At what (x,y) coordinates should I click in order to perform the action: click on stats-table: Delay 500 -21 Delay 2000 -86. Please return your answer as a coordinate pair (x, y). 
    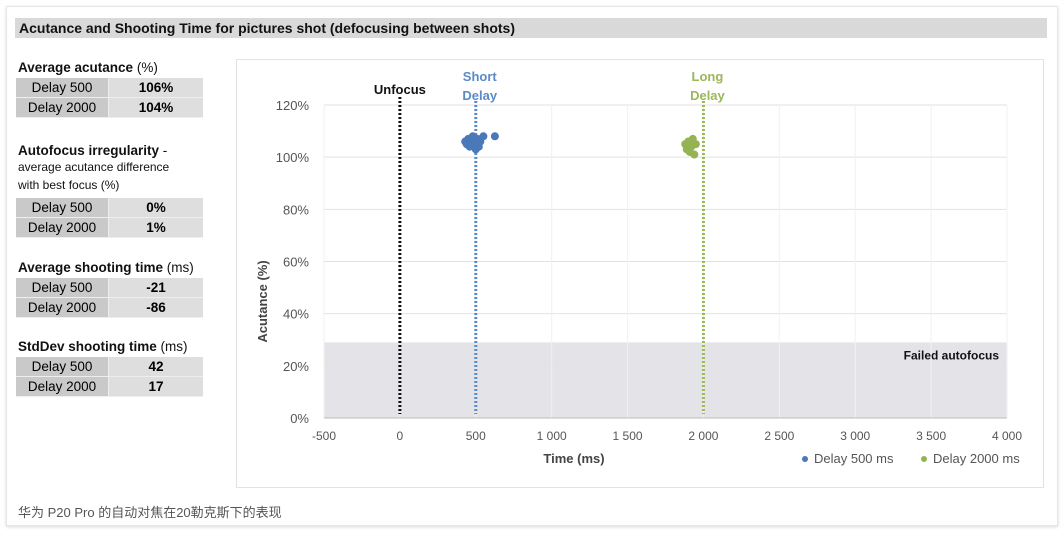
    Looking at the image, I should click on (109, 298).